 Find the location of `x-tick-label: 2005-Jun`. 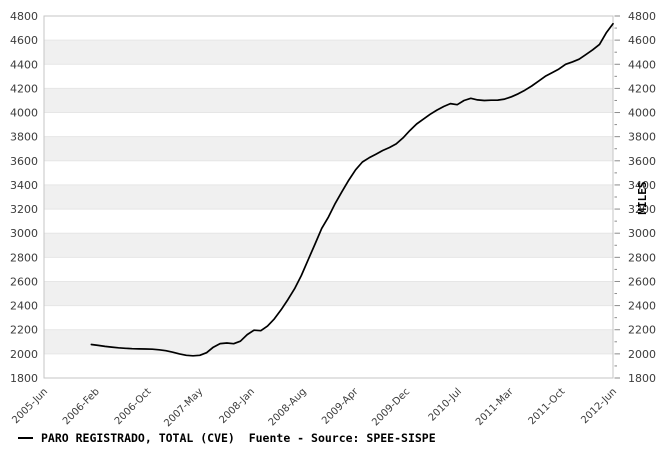

x-tick-label: 2005-Jun is located at coordinates (30, 406).